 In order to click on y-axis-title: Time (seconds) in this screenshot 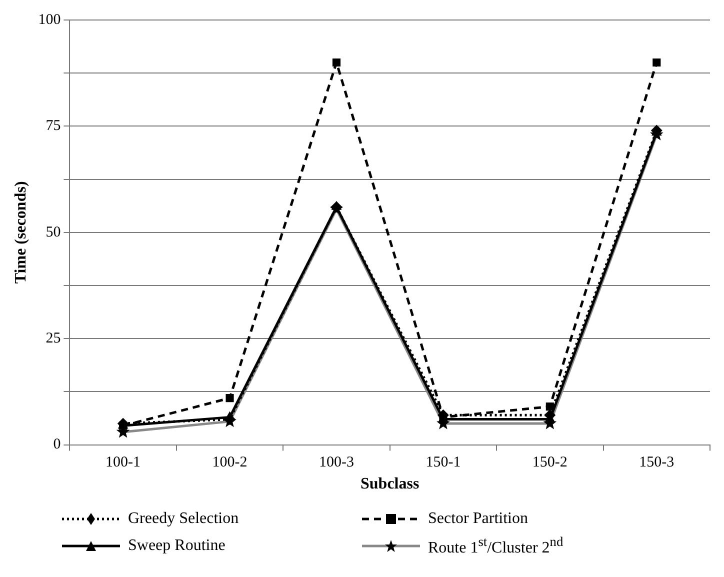, I will do `click(21, 232)`.